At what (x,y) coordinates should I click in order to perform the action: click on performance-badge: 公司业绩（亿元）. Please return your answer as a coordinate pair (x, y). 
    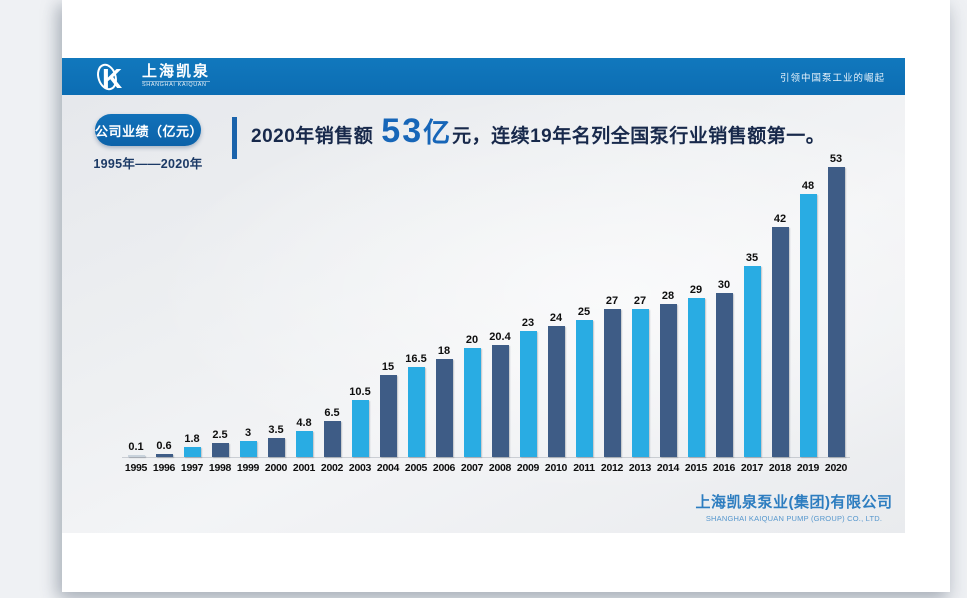
    Looking at the image, I should click on (149, 130).